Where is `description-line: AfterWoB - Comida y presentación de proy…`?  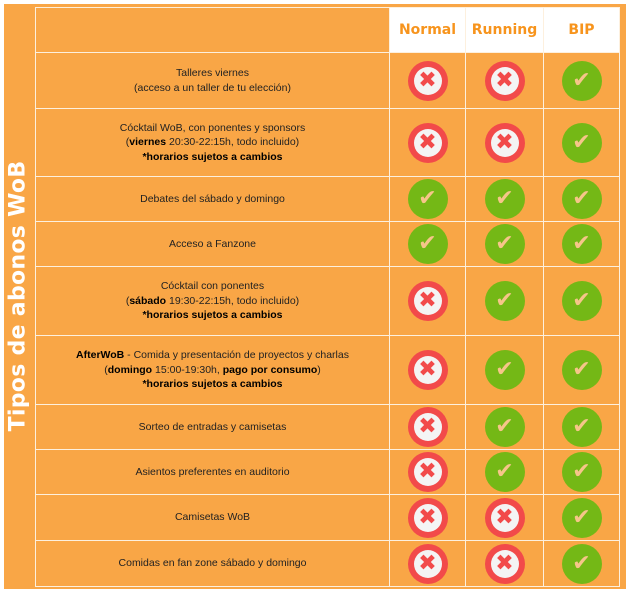 description-line: AfterWoB - Comida y presentación de proy… is located at coordinates (212, 355).